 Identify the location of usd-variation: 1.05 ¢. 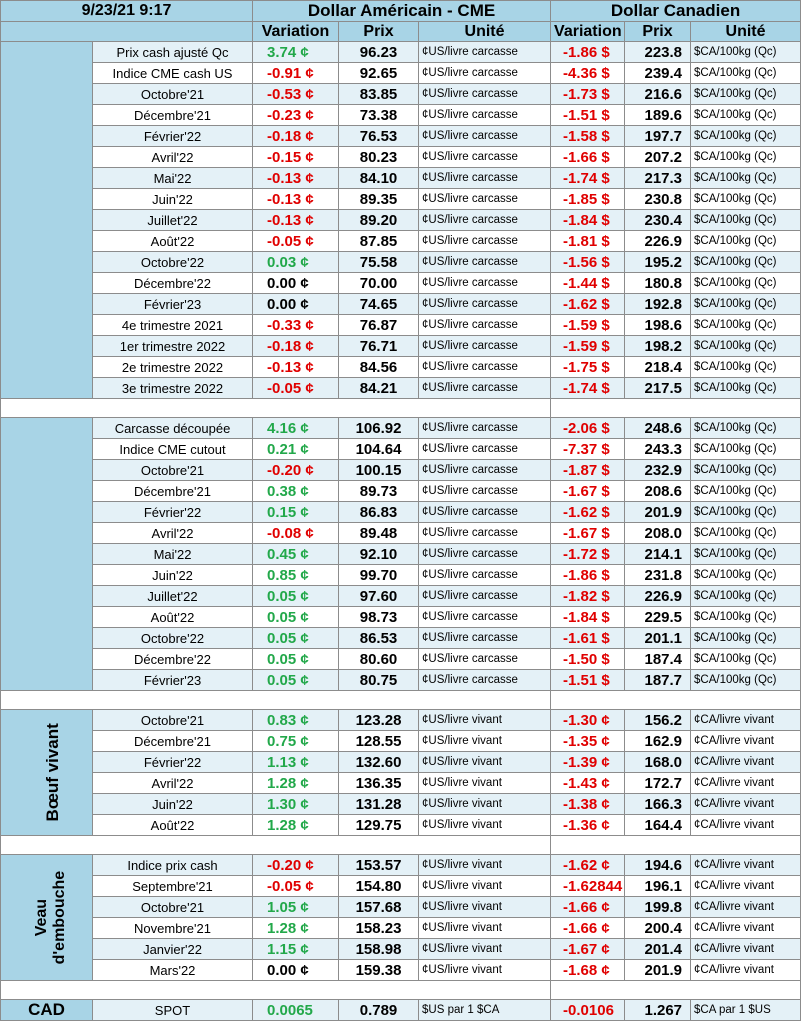
(296, 907).